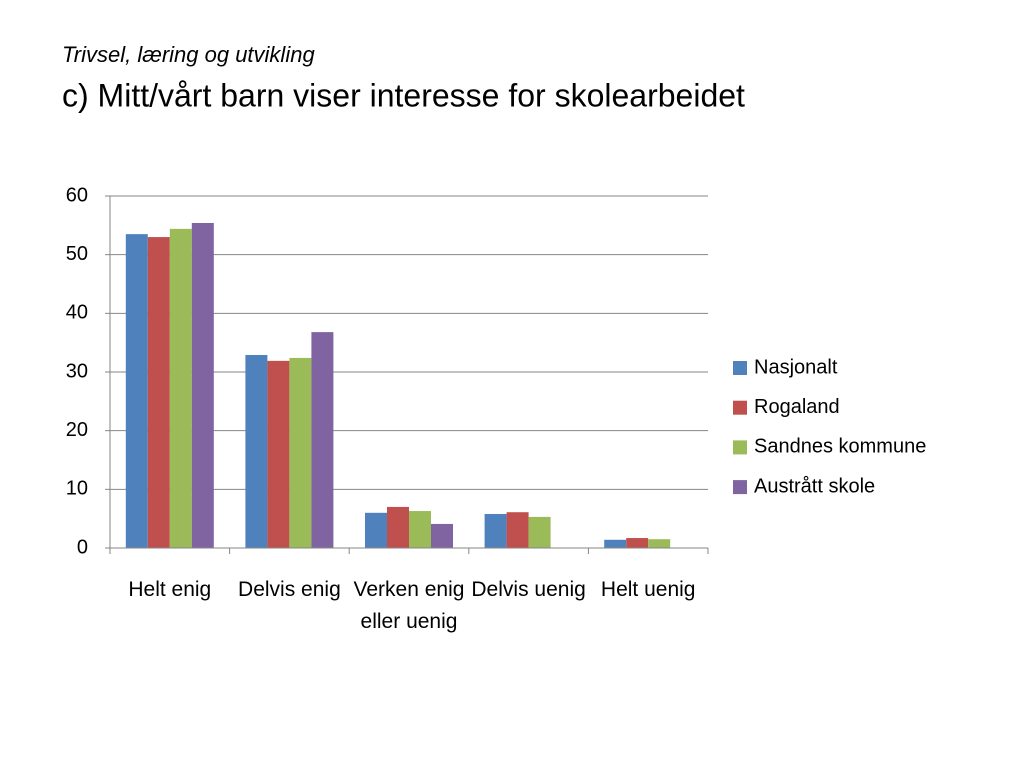  I want to click on y-tick-label: 60, so click(77, 195).